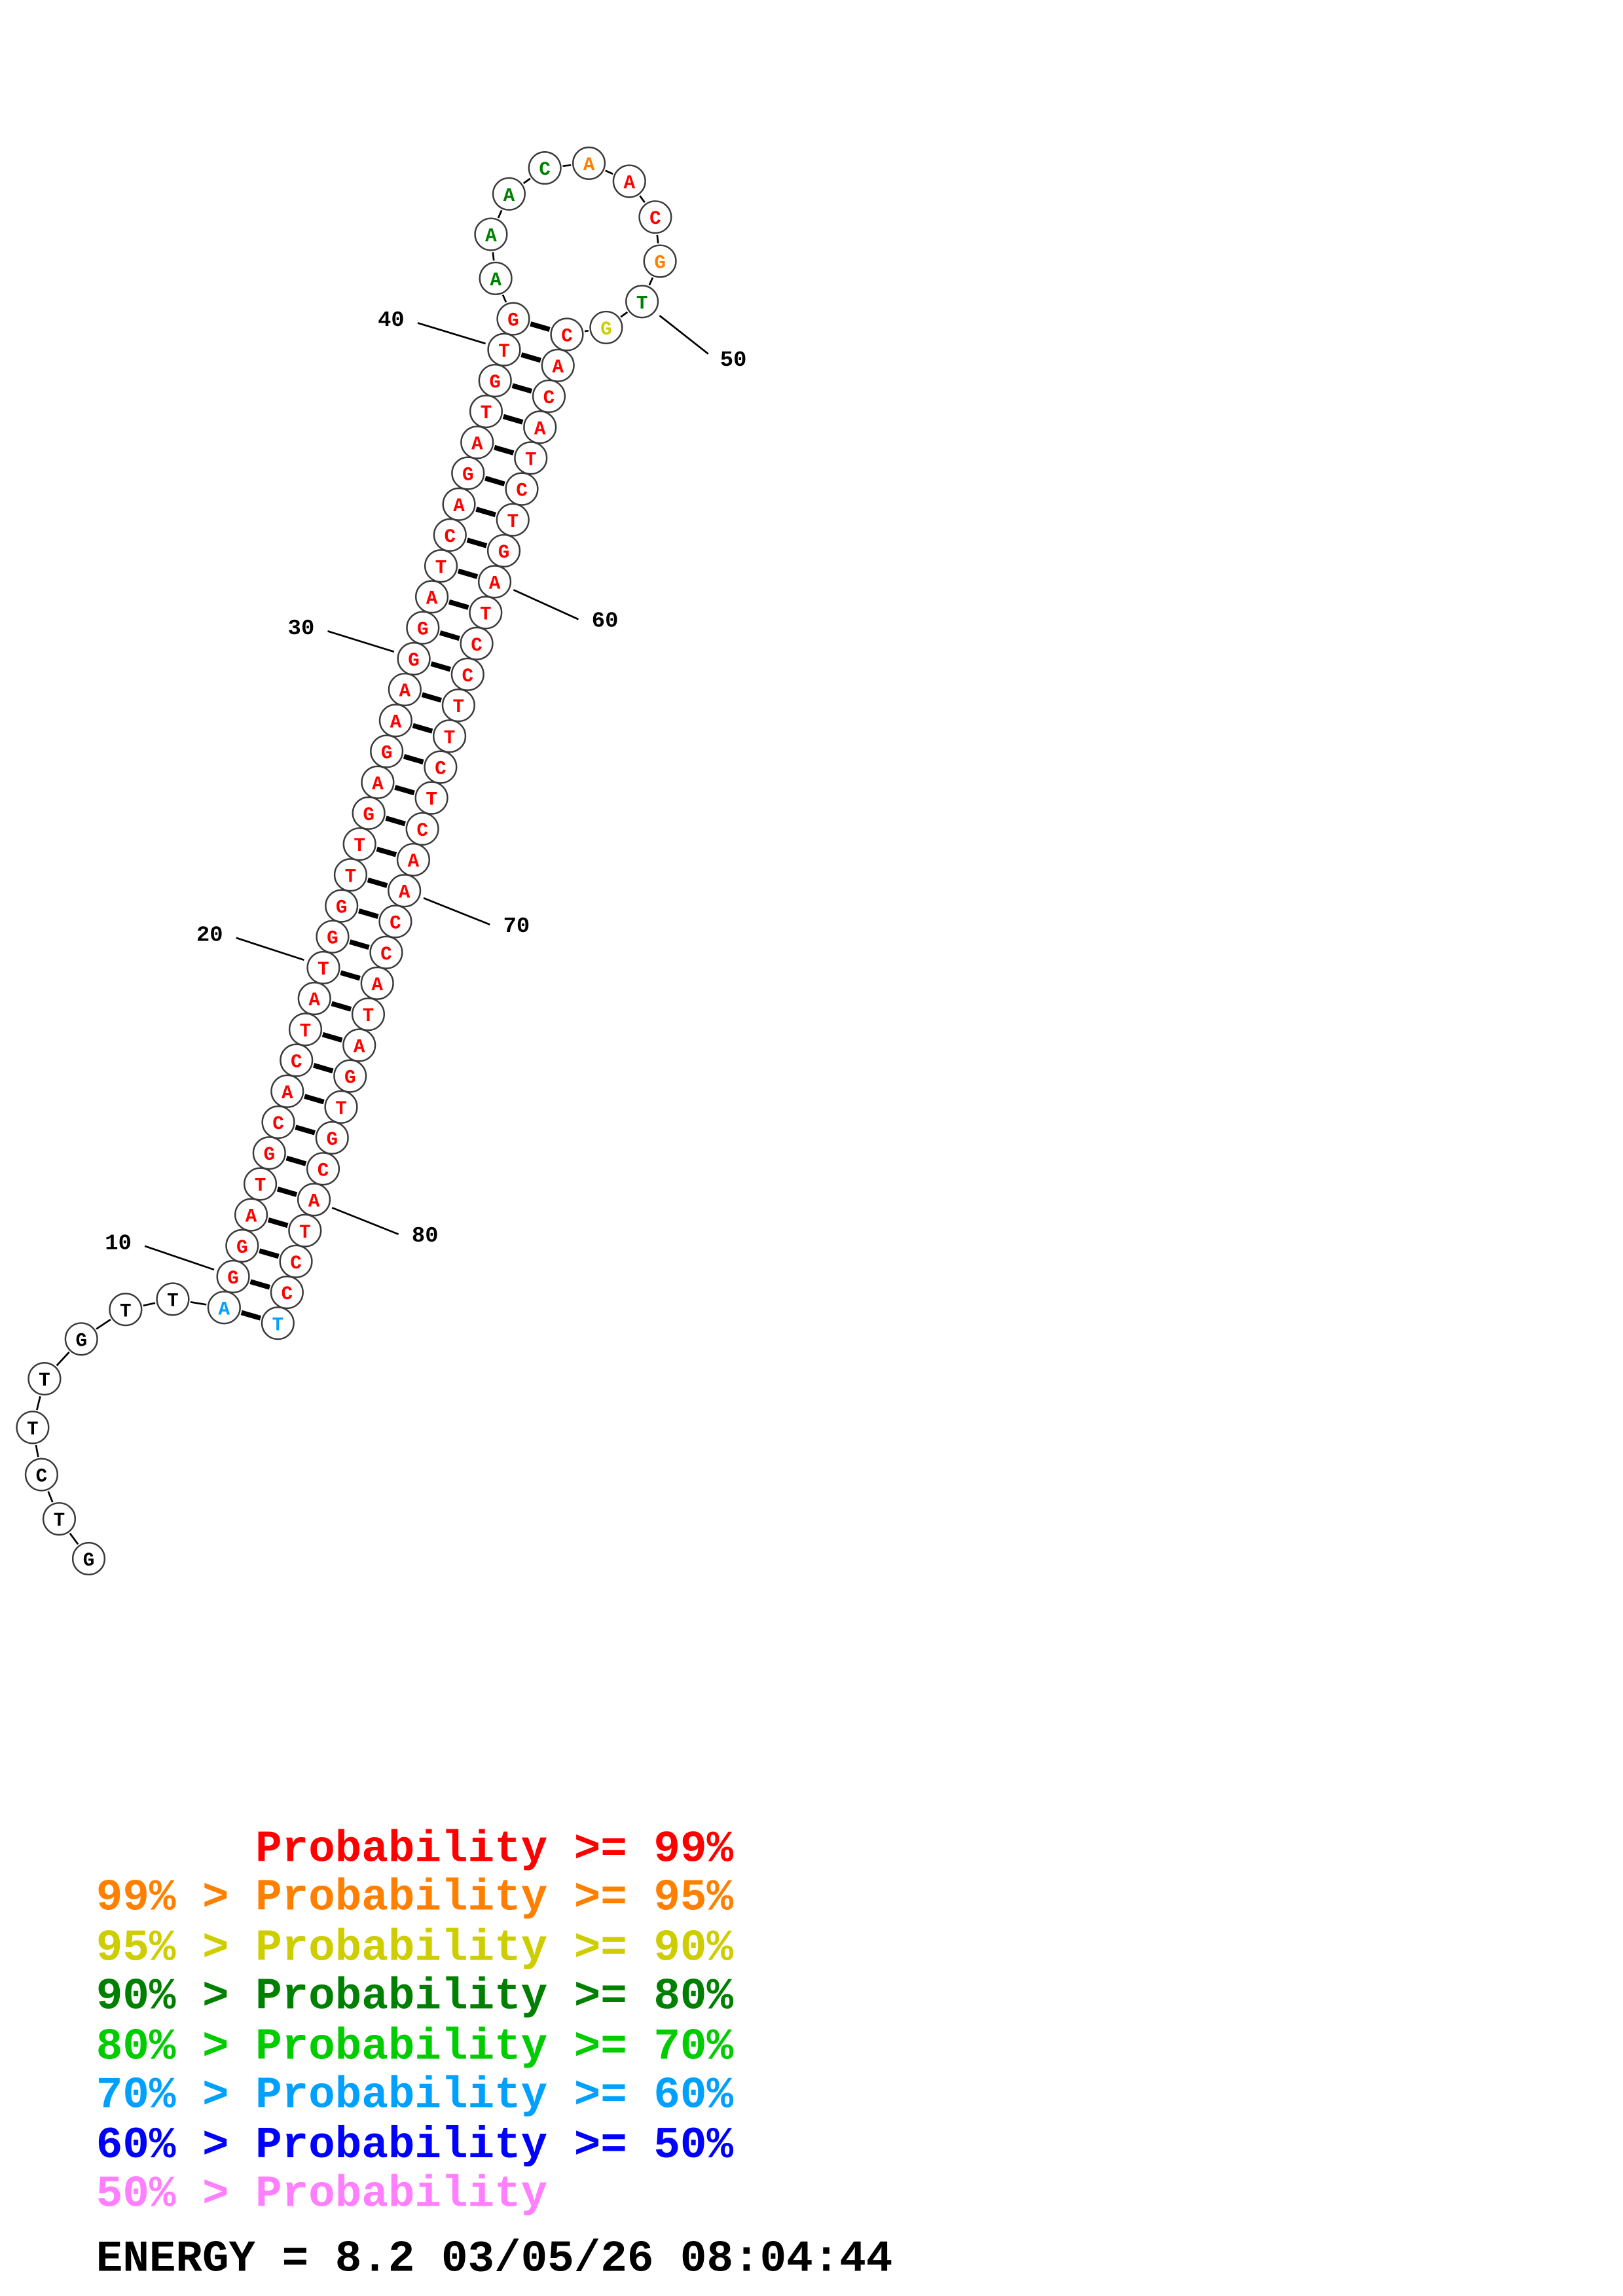 The image size is (1623, 2296). I want to click on position-label: 70, so click(516, 926).